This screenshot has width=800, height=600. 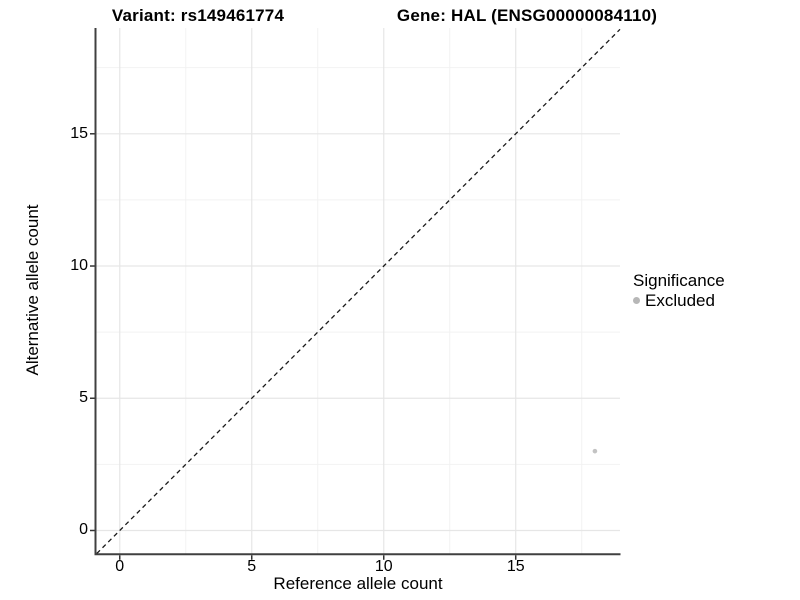 I want to click on x-axis-title: Reference allele count, so click(x=358, y=583).